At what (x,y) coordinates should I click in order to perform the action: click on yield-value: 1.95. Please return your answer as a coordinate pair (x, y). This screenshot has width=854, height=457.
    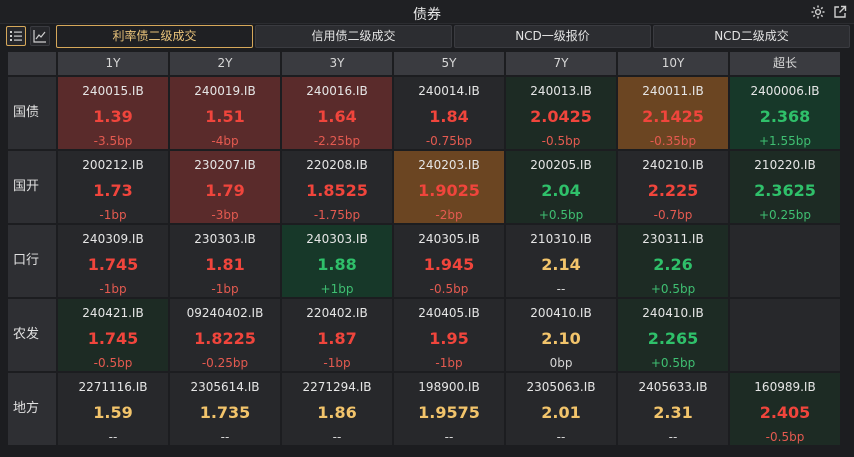
    Looking at the image, I should click on (449, 338).